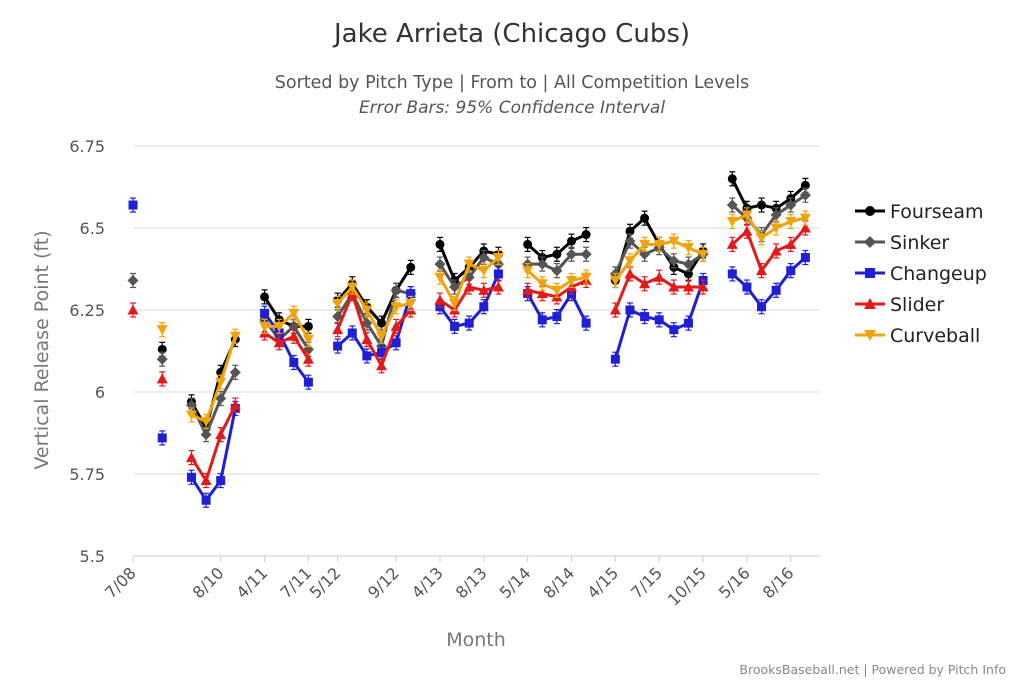  What do you see at coordinates (870, 273) in the screenshot?
I see `legend-marker` at bounding box center [870, 273].